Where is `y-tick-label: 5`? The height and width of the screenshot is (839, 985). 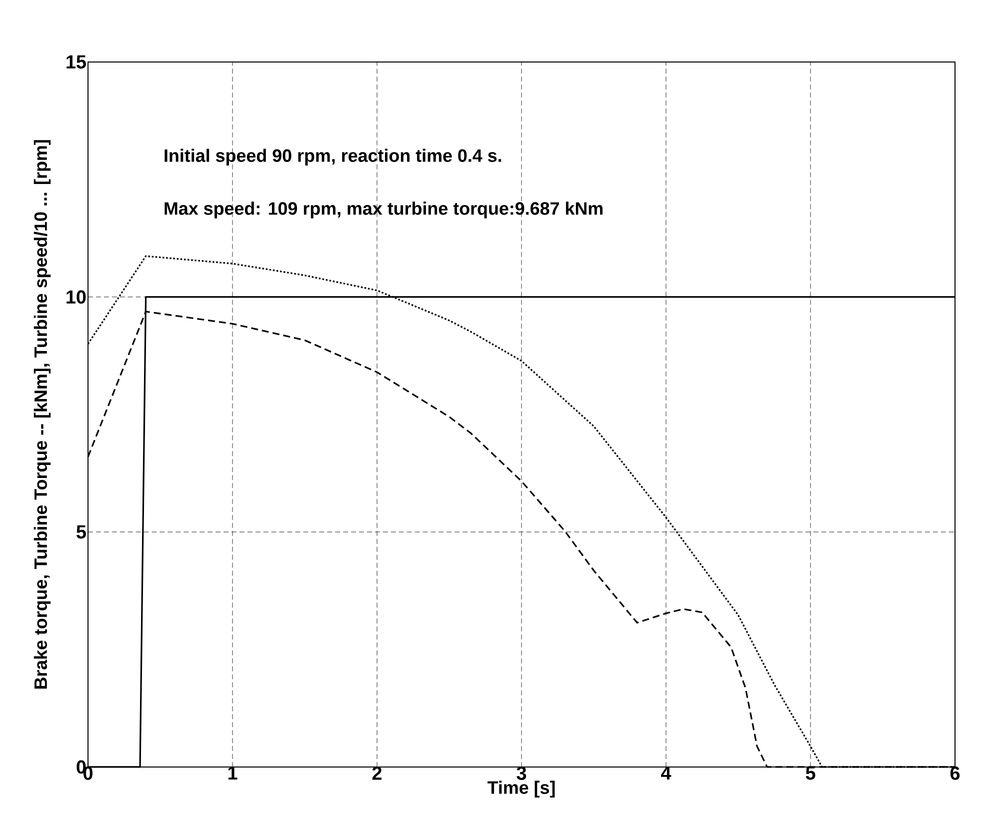 y-tick-label: 5 is located at coordinates (81, 532).